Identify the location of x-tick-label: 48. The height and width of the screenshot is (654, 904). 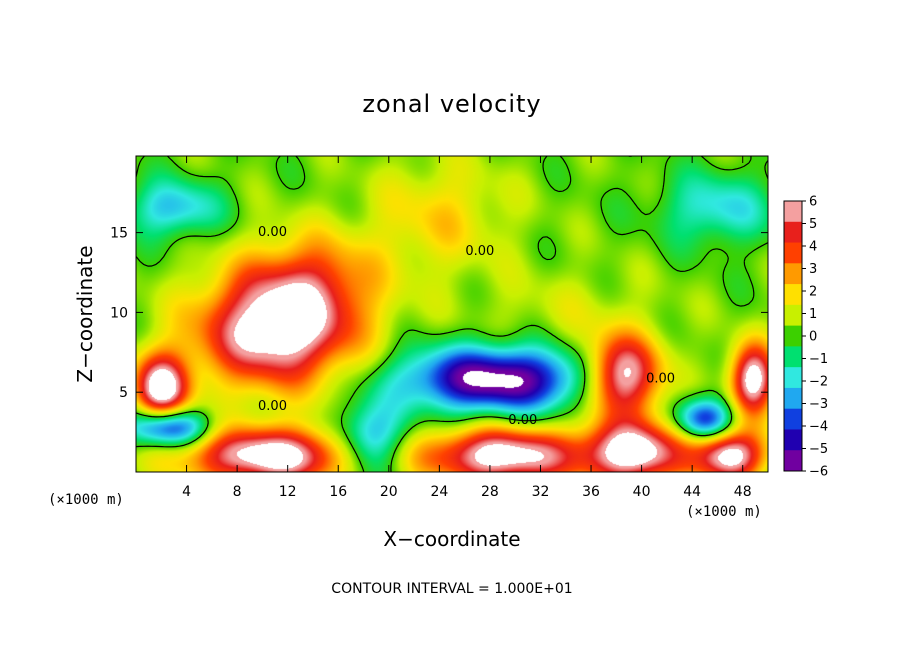
(743, 492).